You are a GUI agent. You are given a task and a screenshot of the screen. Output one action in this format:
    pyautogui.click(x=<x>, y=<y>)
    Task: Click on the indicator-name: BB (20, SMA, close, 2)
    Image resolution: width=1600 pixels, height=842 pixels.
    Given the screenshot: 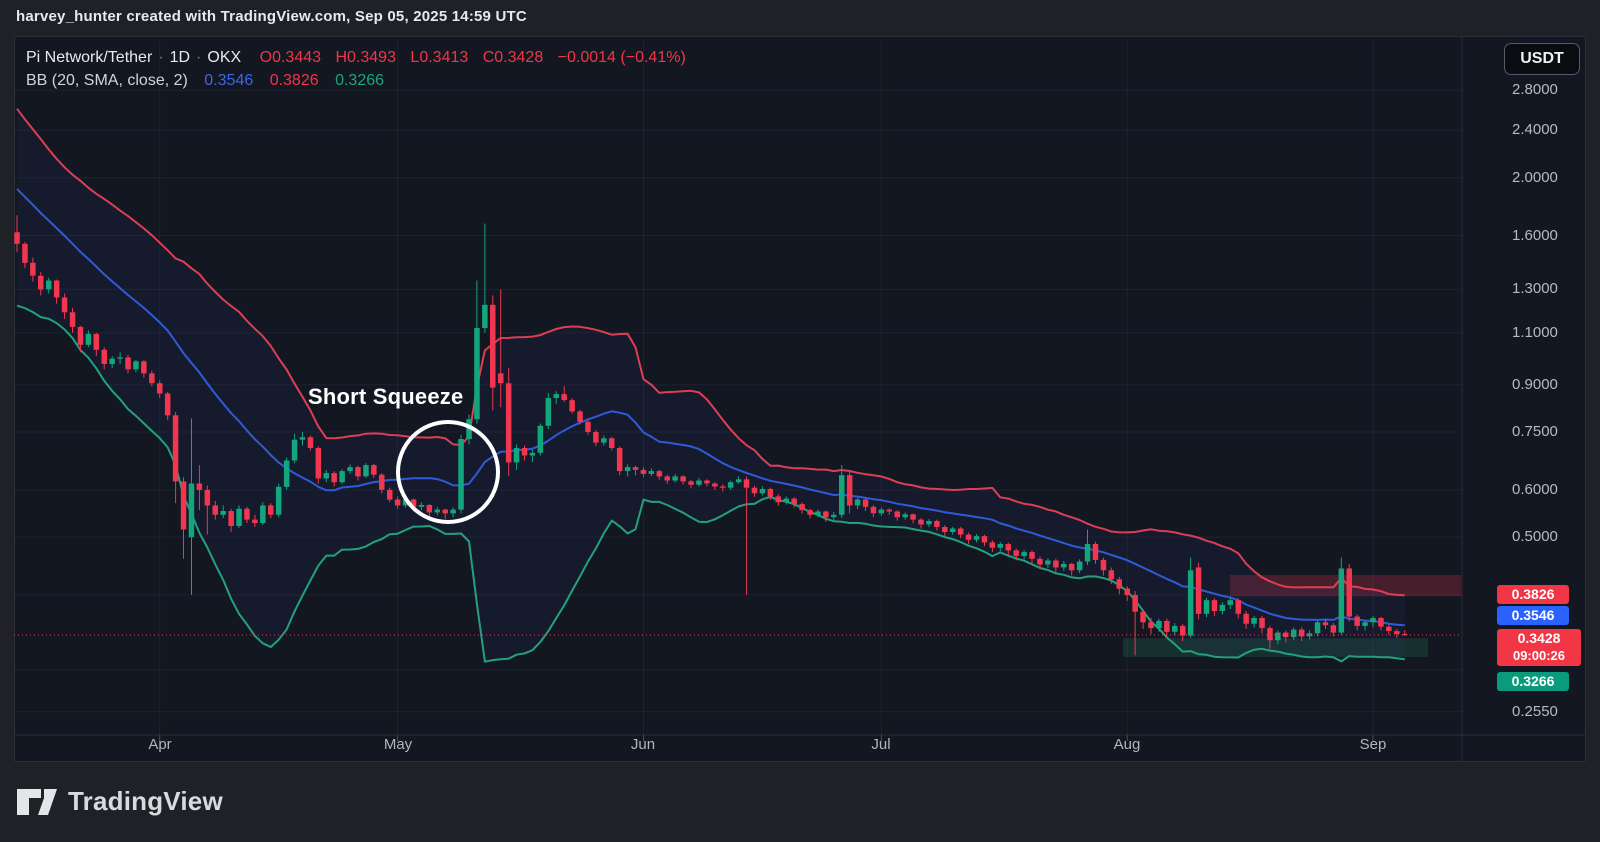 What is the action you would take?
    pyautogui.click(x=107, y=80)
    